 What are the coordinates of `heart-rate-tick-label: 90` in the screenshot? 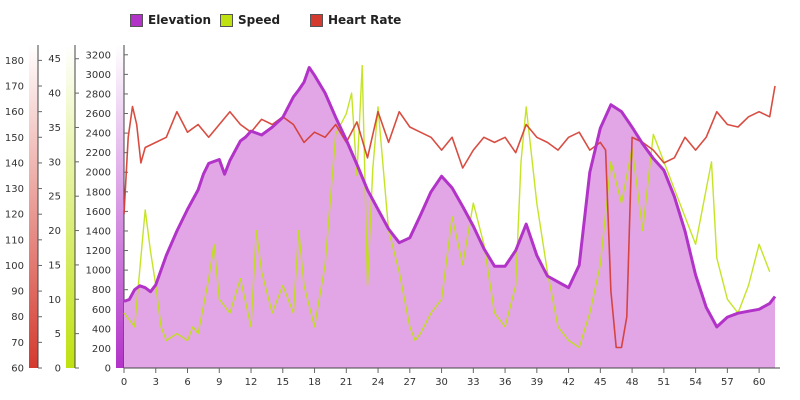 It's located at (17, 292).